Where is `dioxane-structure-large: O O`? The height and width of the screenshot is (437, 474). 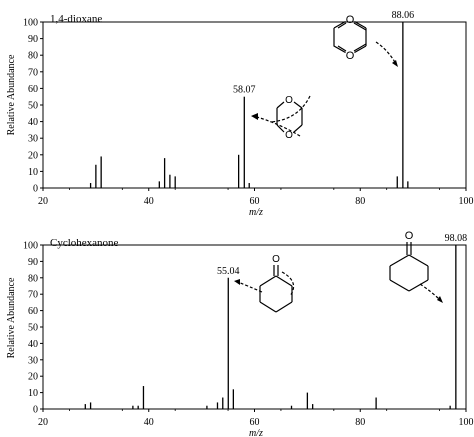
dioxane-structure-large: O O is located at coordinates (365, 40).